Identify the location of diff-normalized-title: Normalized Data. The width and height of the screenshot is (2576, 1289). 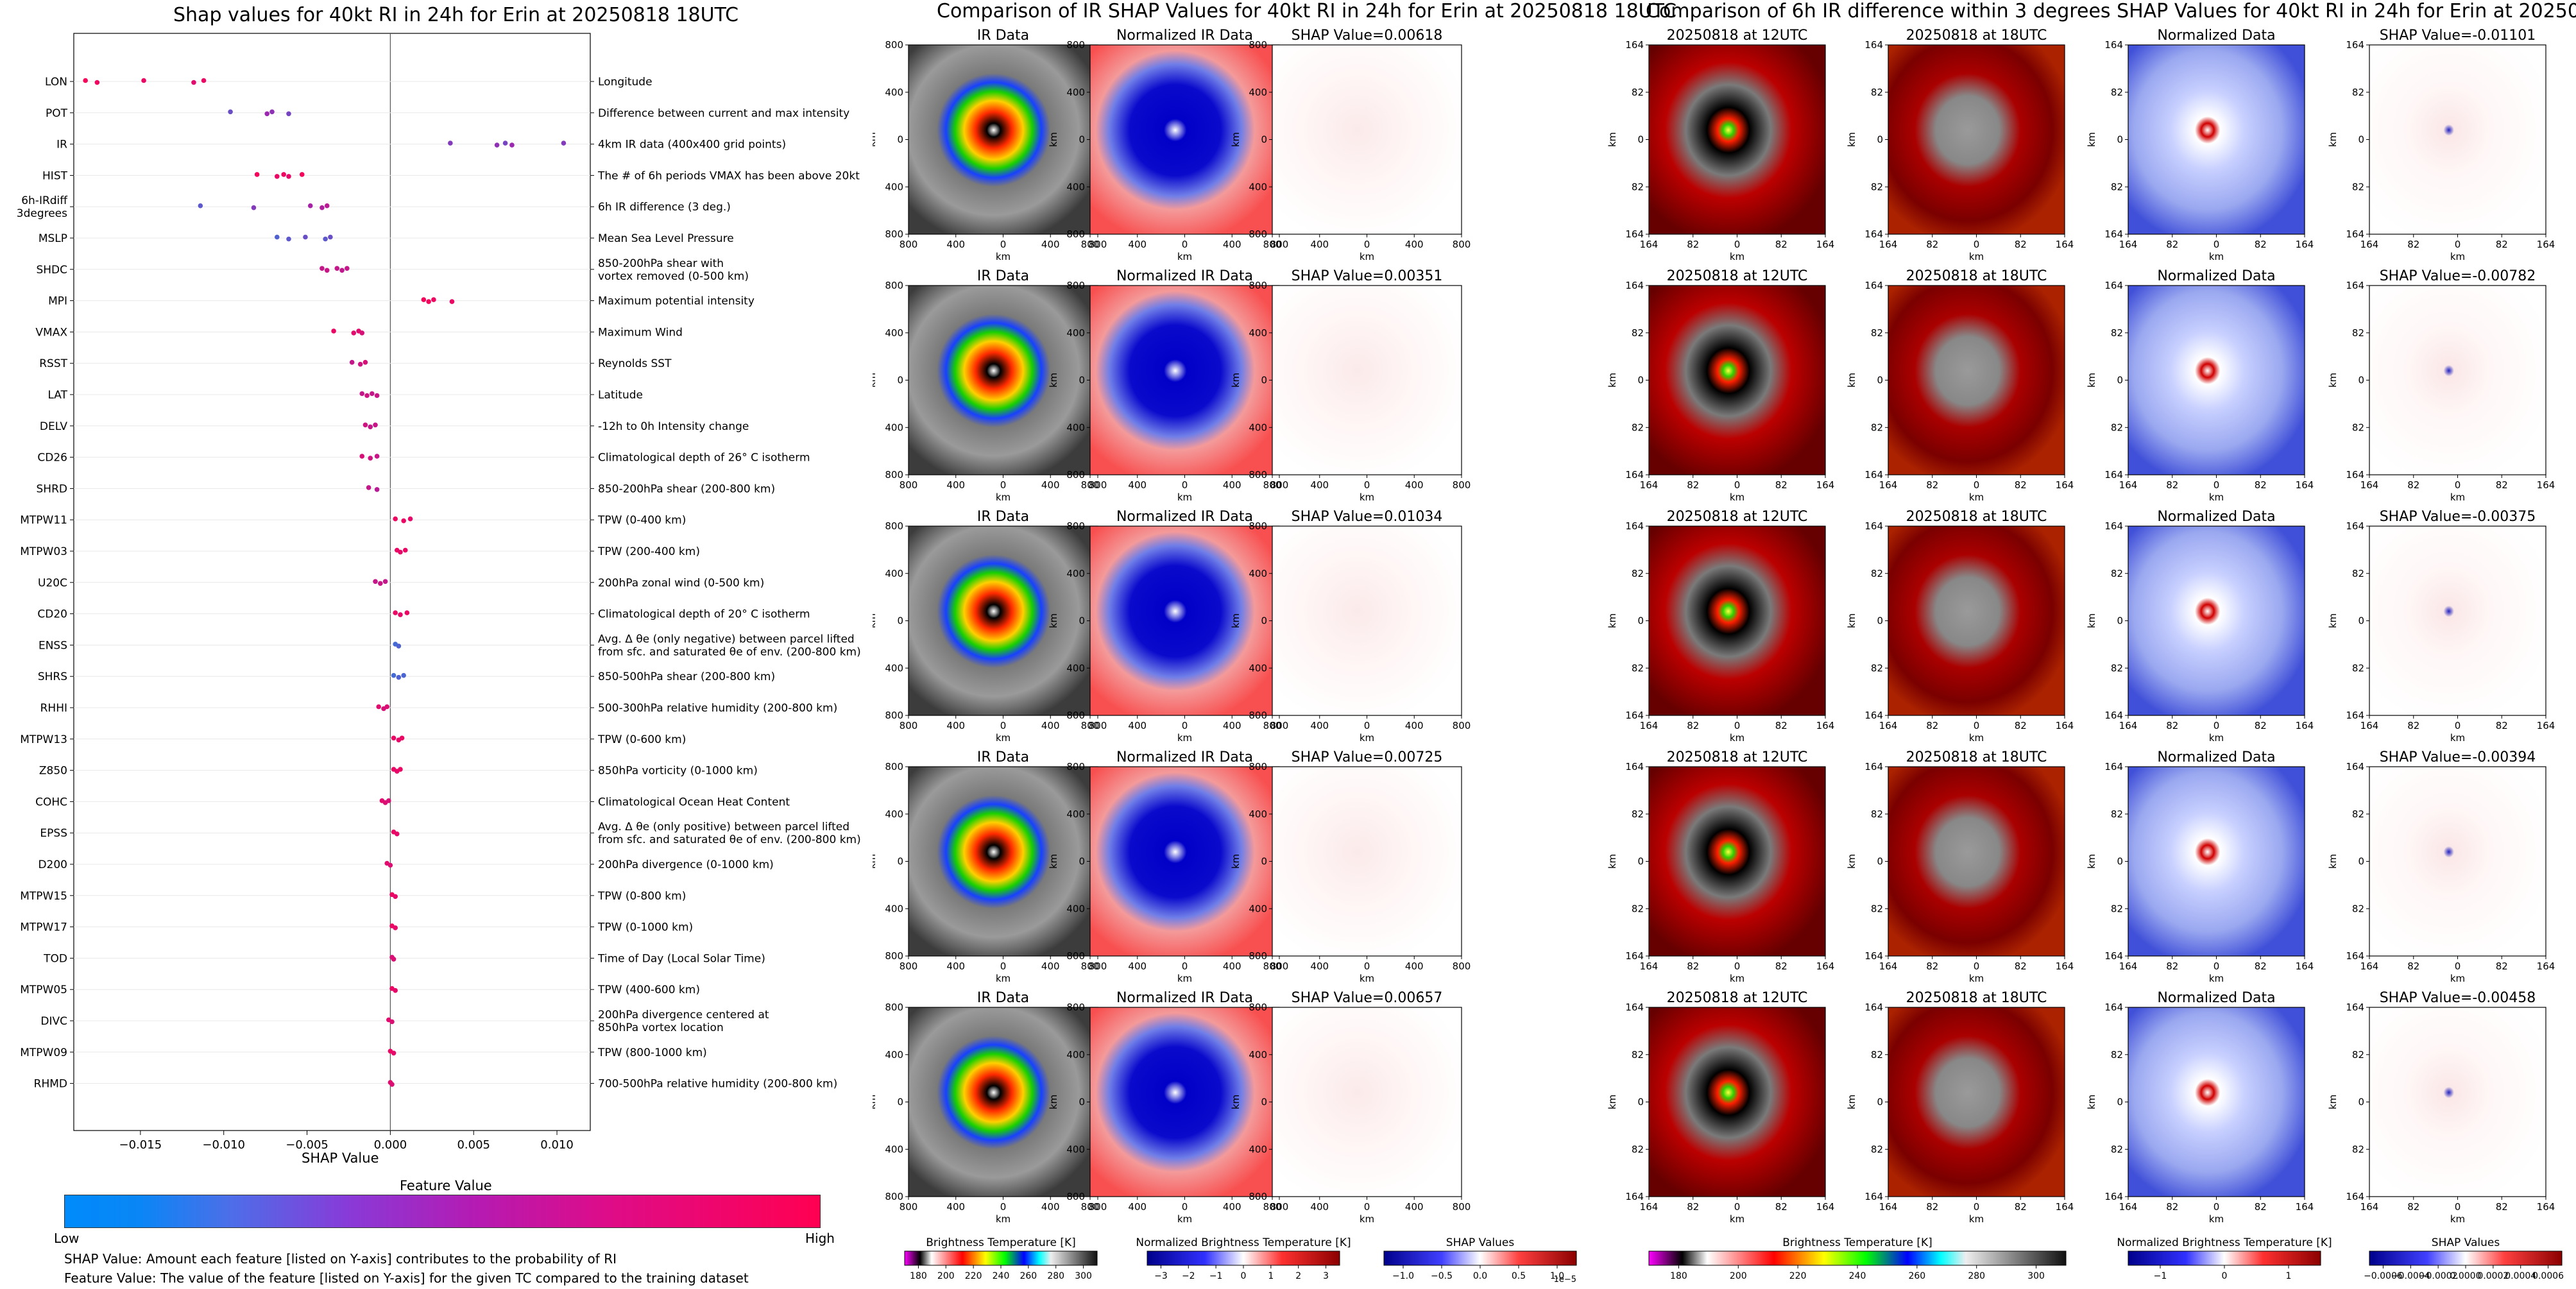
(2216, 517).